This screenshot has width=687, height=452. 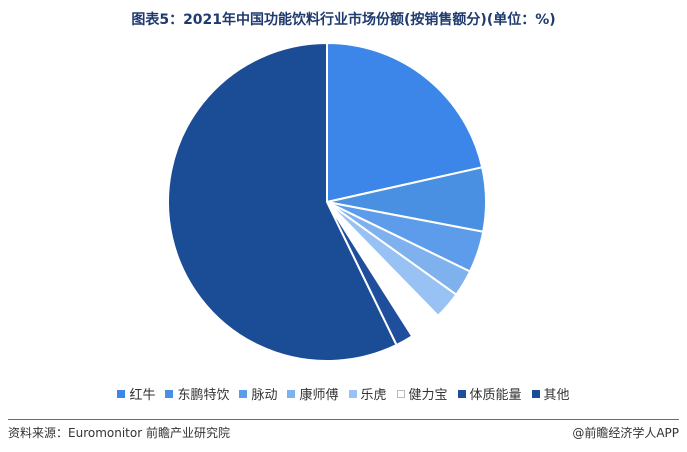 What do you see at coordinates (343, 393) in the screenshot?
I see `chart-legend: 红牛 东鹏特饮 脉动 康师傅 乐虎 健力宝 体质能量 其他` at bounding box center [343, 393].